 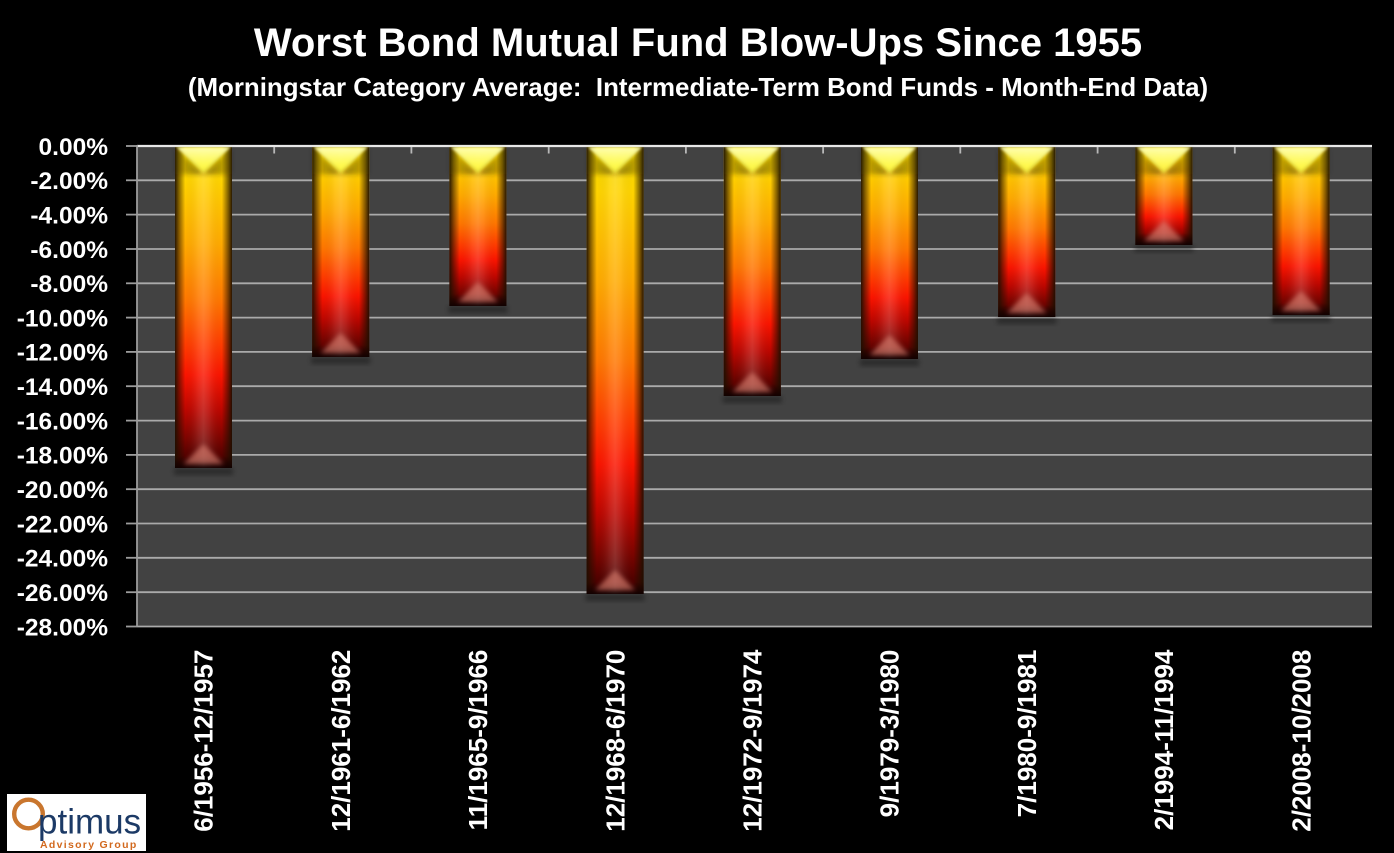 What do you see at coordinates (1301, 741) in the screenshot?
I see `svg-text: 2/2008-10/2008` at bounding box center [1301, 741].